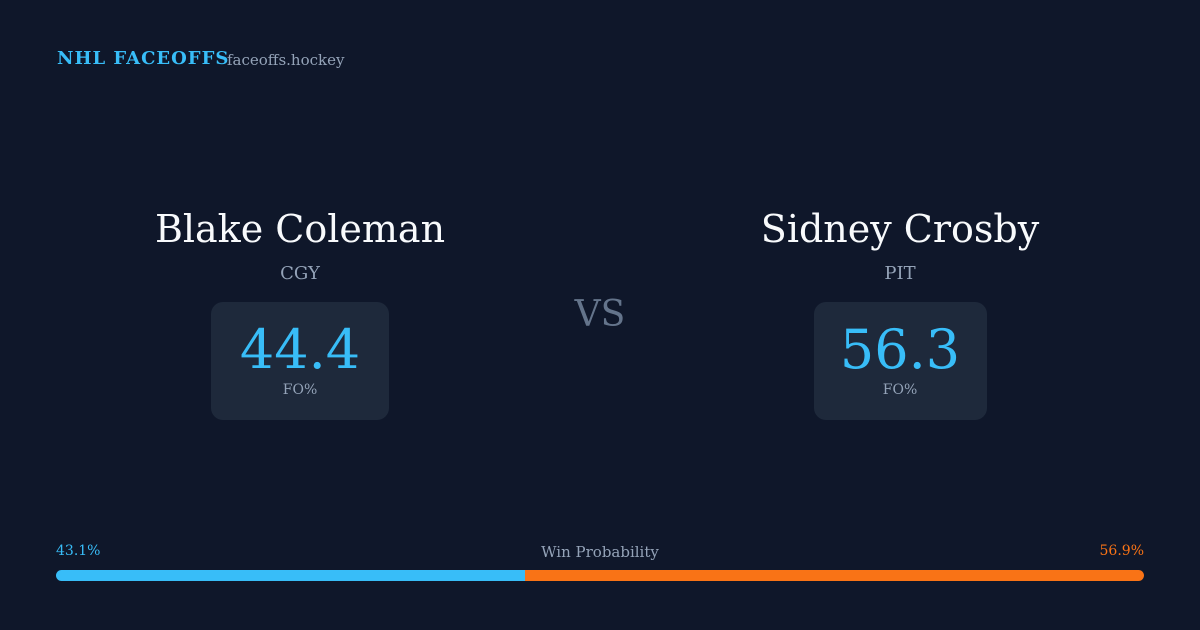  Describe the element at coordinates (900, 349) in the screenshot. I see `stat-value: 56.3` at that location.